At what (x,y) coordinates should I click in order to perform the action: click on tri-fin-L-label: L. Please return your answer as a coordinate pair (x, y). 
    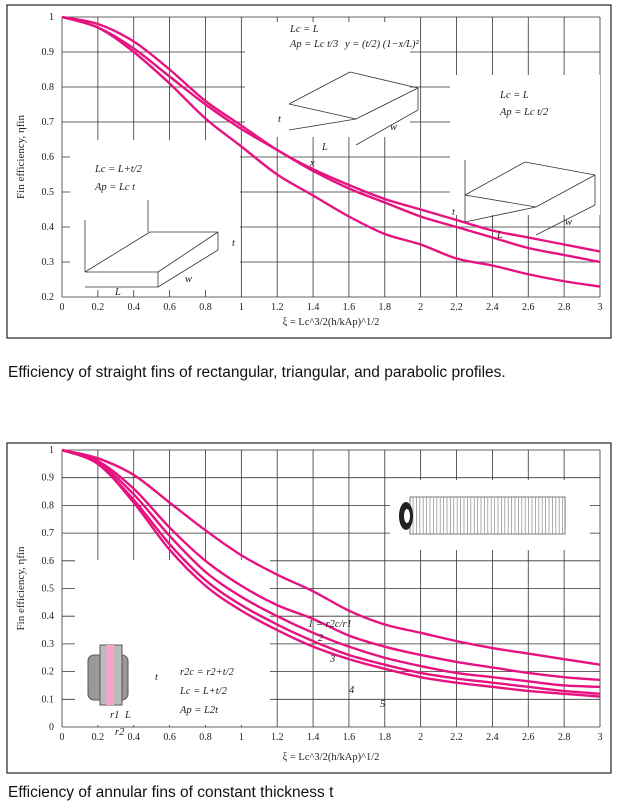
    Looking at the image, I should click on (499, 235).